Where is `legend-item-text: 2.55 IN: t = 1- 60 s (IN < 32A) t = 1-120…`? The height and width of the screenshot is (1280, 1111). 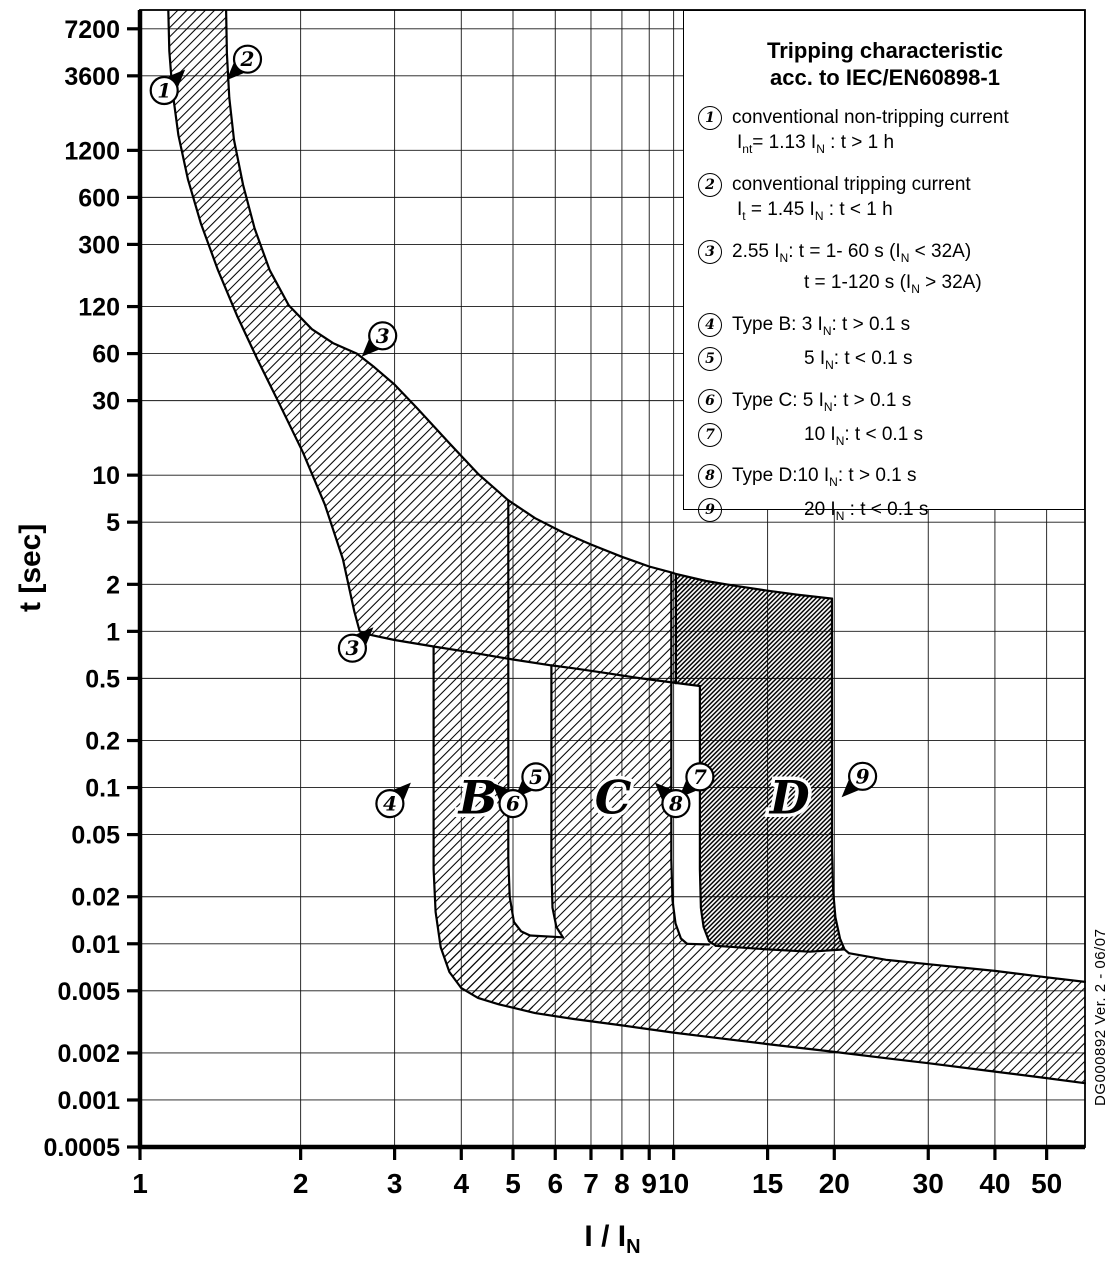
legend-item-text: 2.55 IN: t = 1- 60 s (IN < 32A) t = 1-120… is located at coordinates (857, 268).